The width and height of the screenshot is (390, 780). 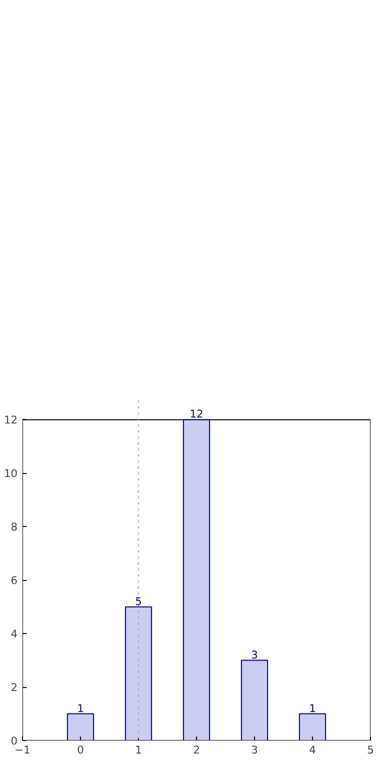 What do you see at coordinates (80, 750) in the screenshot?
I see `x-tick-label: 0` at bounding box center [80, 750].